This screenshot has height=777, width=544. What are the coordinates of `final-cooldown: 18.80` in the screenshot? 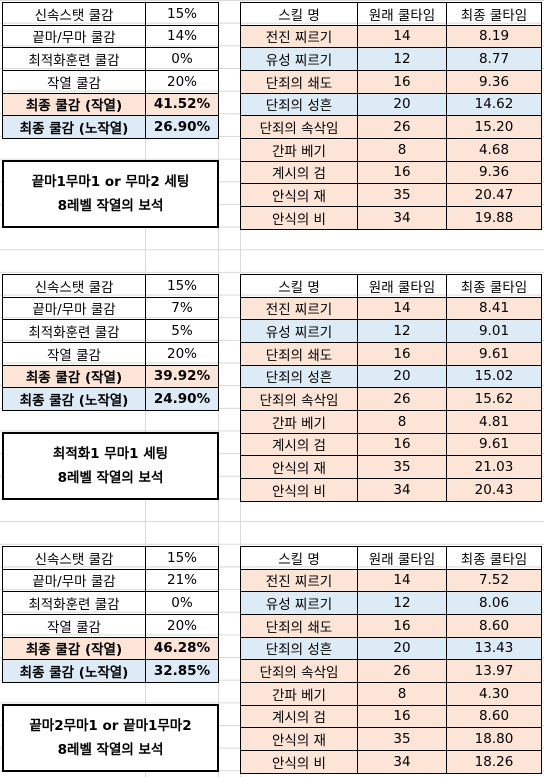 It's located at (494, 739).